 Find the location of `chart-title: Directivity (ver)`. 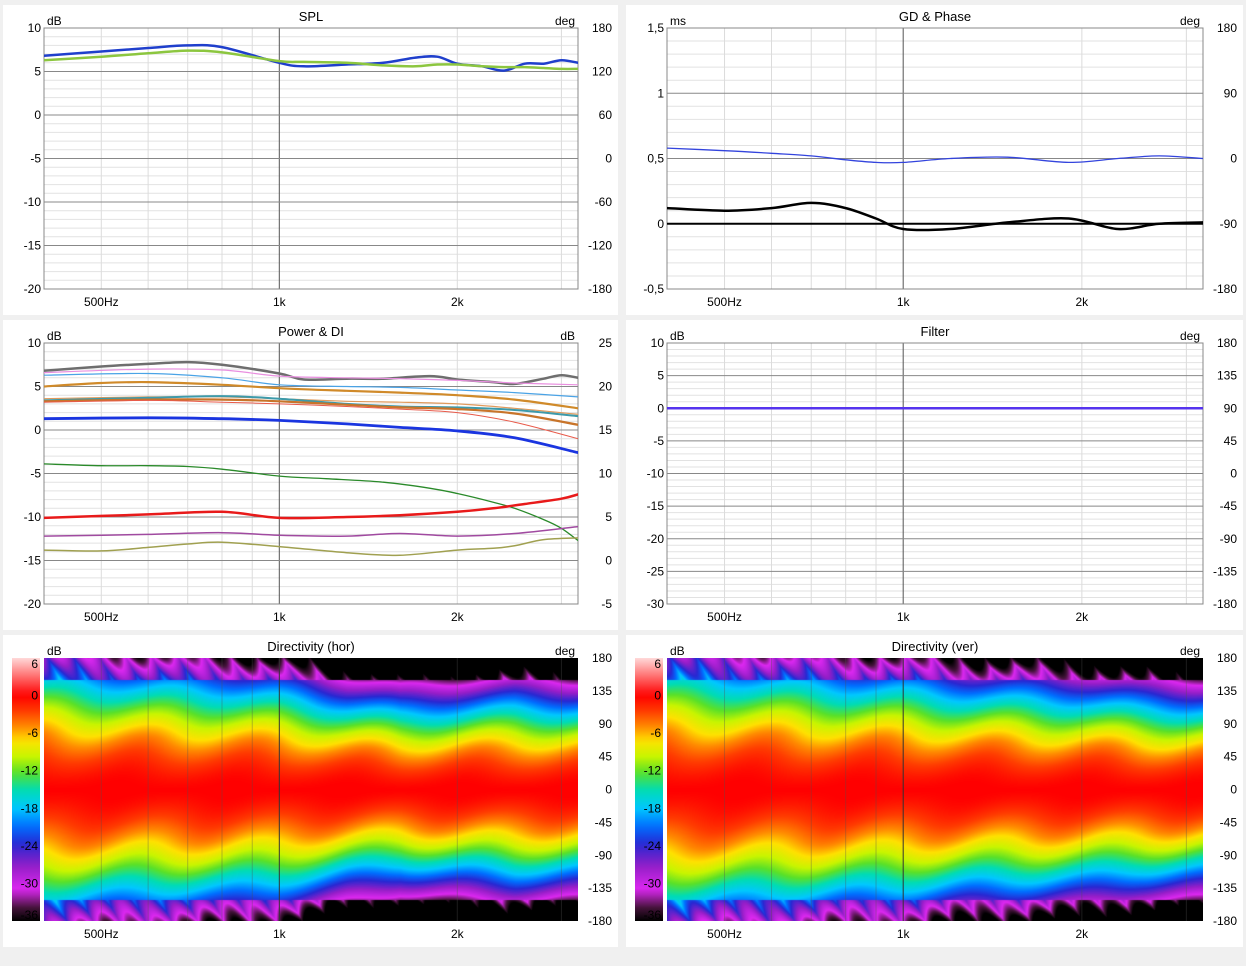

chart-title: Directivity (ver) is located at coordinates (935, 646).